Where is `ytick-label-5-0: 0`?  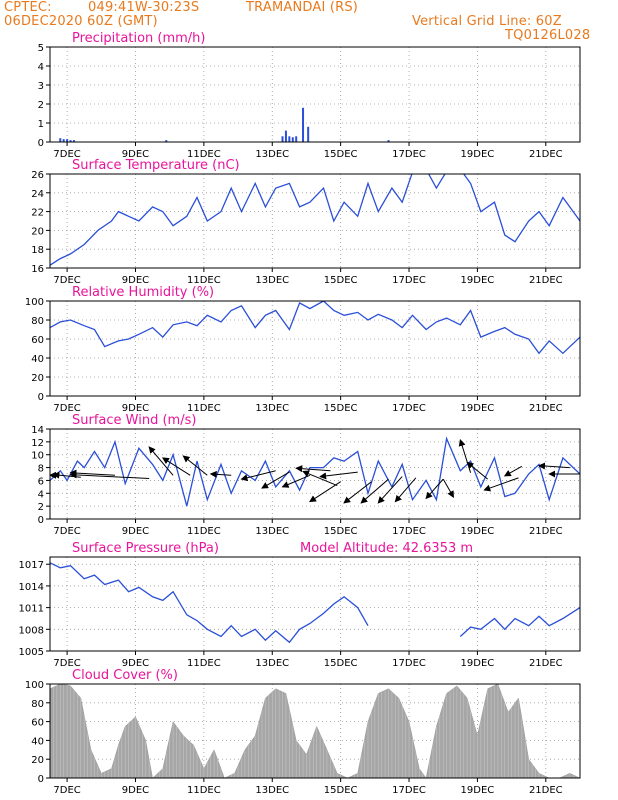 ytick-label-5-0: 0 is located at coordinates (41, 779).